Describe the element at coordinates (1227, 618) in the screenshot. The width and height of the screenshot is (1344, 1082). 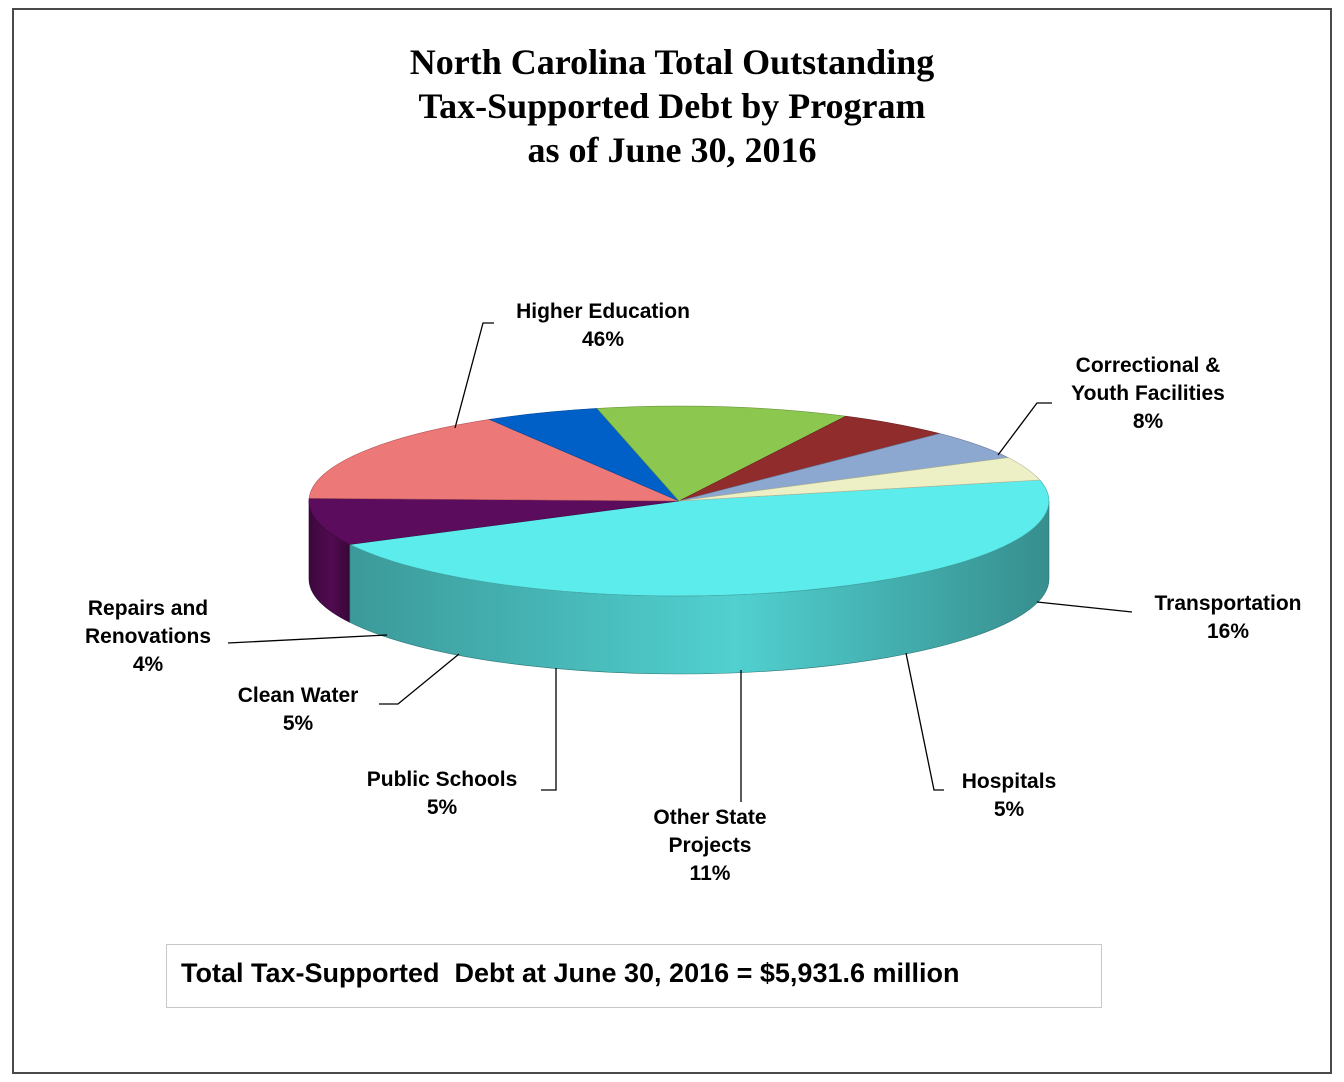
I see `slice-label-2: Transportation 16%` at that location.